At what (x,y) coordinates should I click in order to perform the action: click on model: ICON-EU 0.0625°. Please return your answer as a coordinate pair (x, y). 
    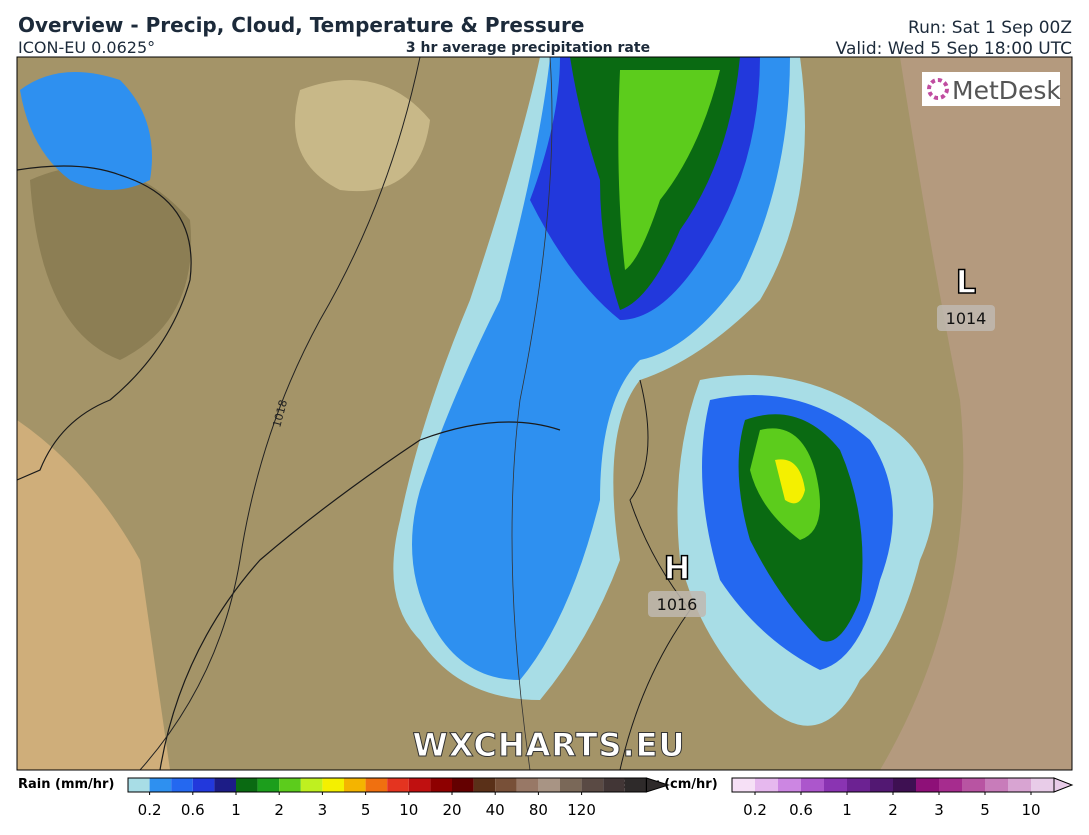
    Looking at the image, I should click on (86, 47).